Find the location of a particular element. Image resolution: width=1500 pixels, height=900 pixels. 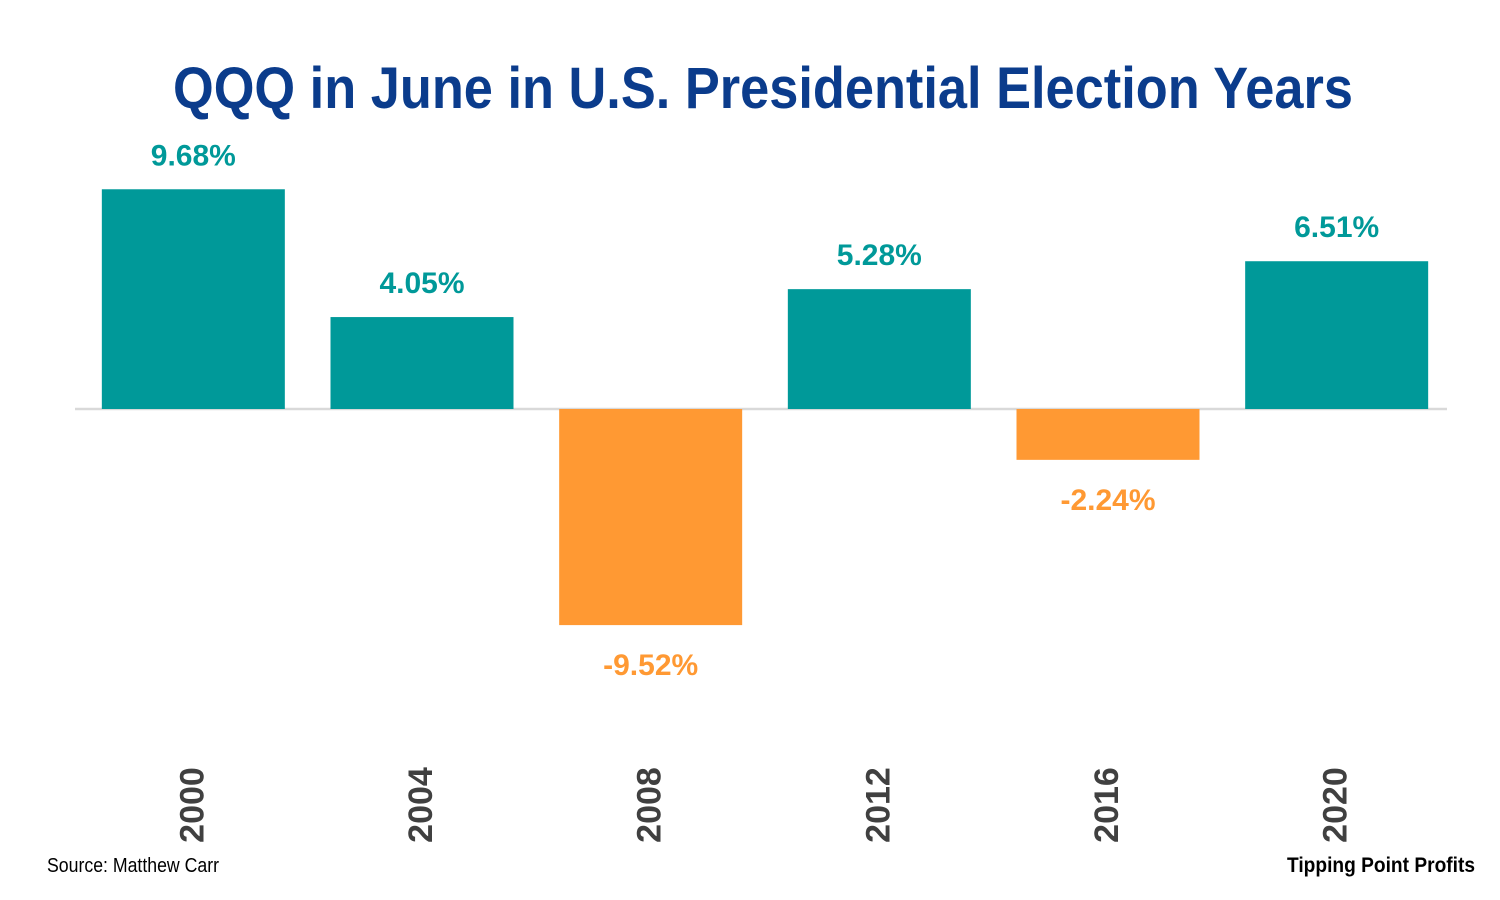

bar-2016 is located at coordinates (1108, 434).